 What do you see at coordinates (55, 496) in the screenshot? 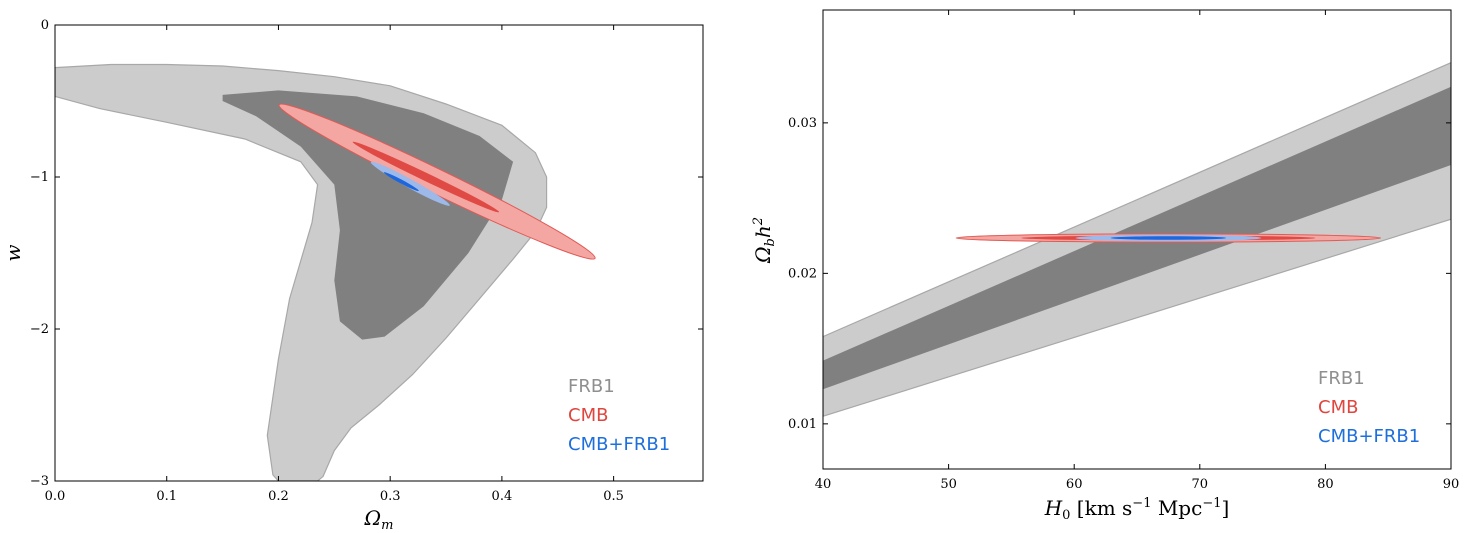
I see `x-tick-label: 0.0` at bounding box center [55, 496].